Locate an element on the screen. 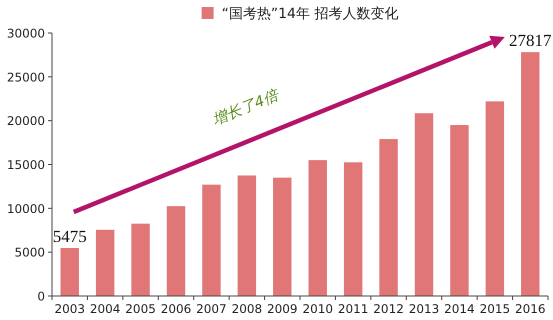 This screenshot has height=320, width=553. x-tick-label: 2013 is located at coordinates (424, 309).